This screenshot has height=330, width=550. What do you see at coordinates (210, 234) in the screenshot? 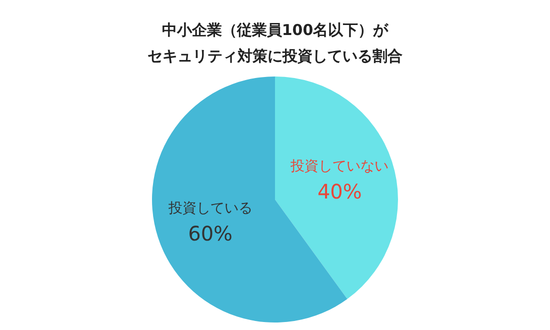
I see `data-label: 60%` at bounding box center [210, 234].